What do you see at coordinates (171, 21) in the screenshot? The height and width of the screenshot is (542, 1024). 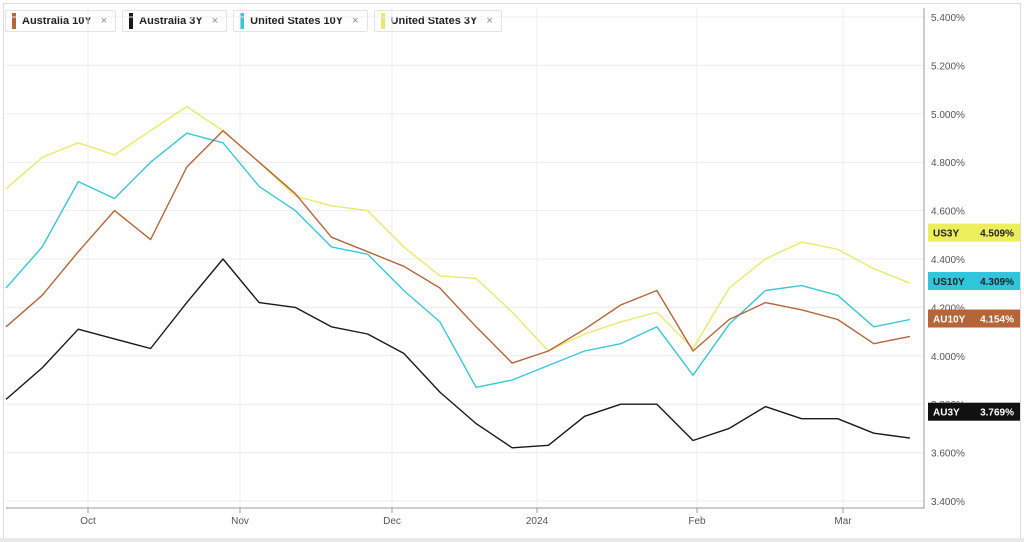 I see `legend-label: Australia 3Y` at bounding box center [171, 21].